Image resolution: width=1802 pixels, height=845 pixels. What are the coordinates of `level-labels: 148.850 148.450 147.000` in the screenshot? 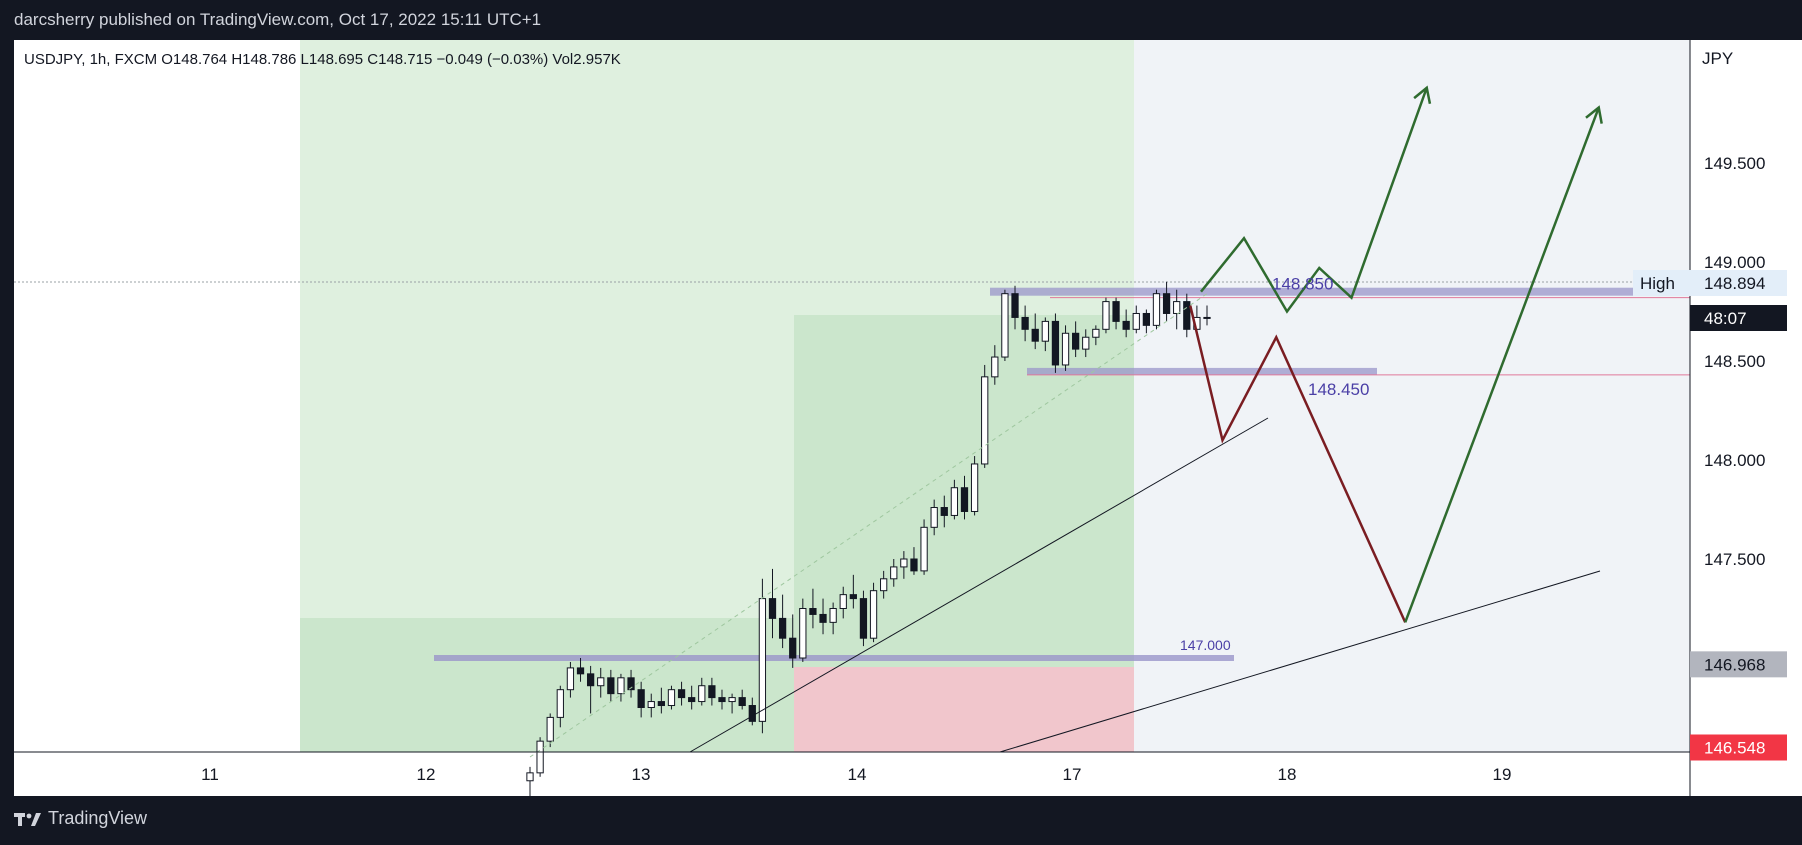 It's located at (1274, 464).